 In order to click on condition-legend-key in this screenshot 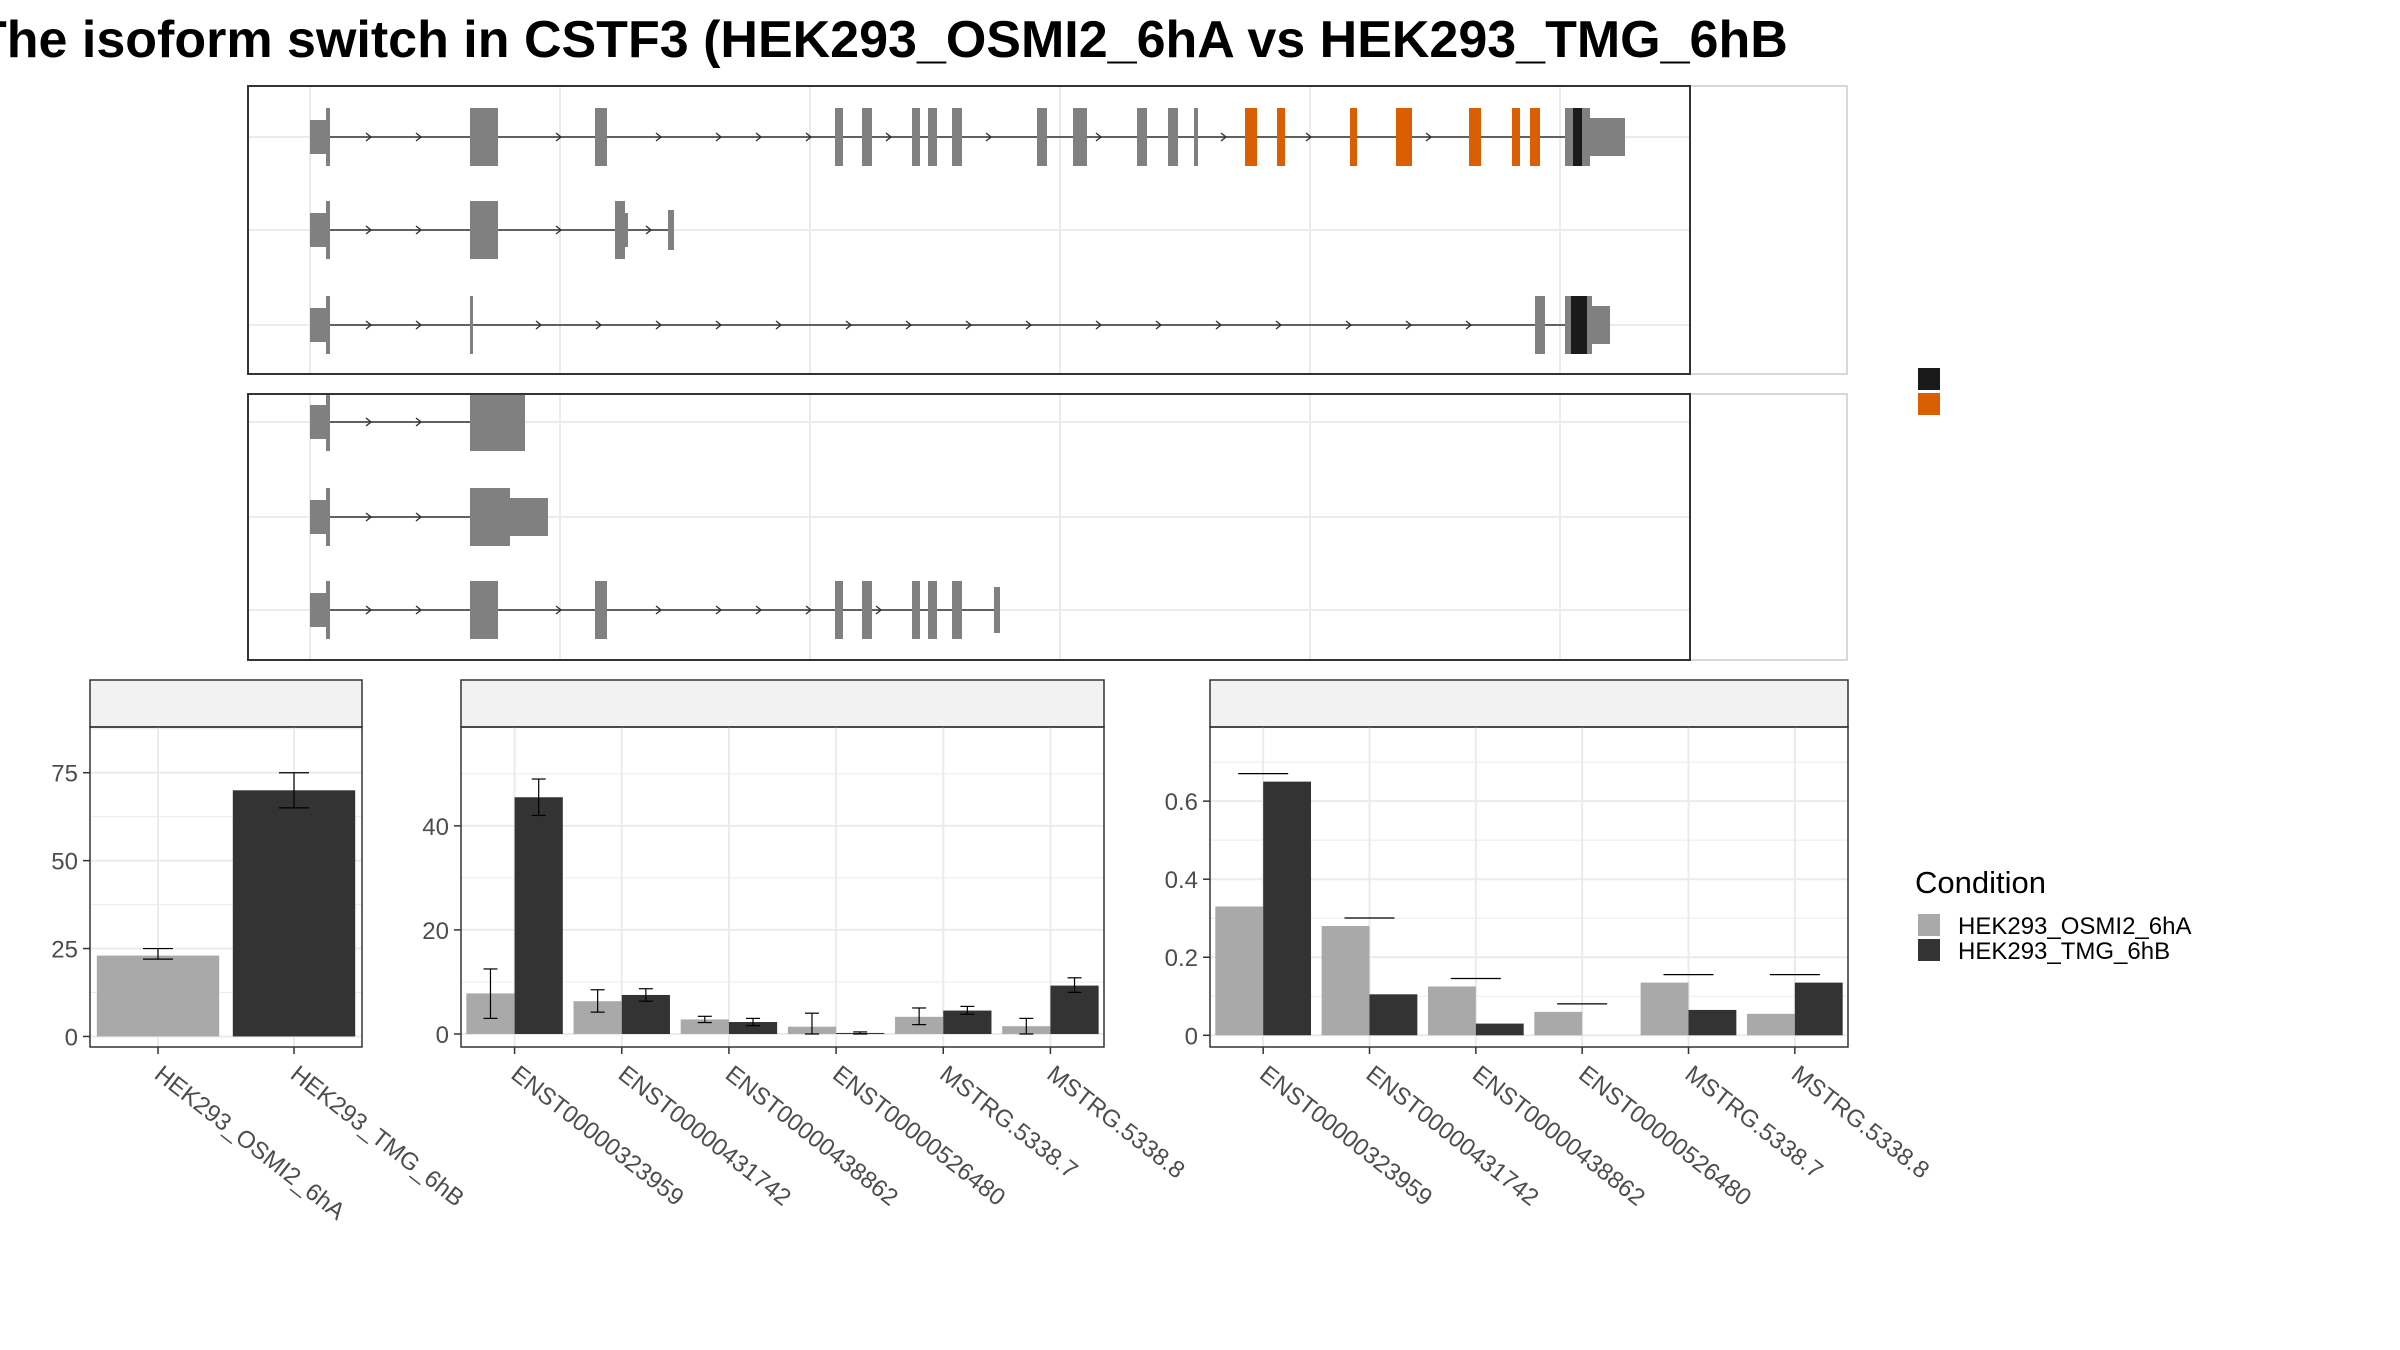, I will do `click(1929, 925)`.